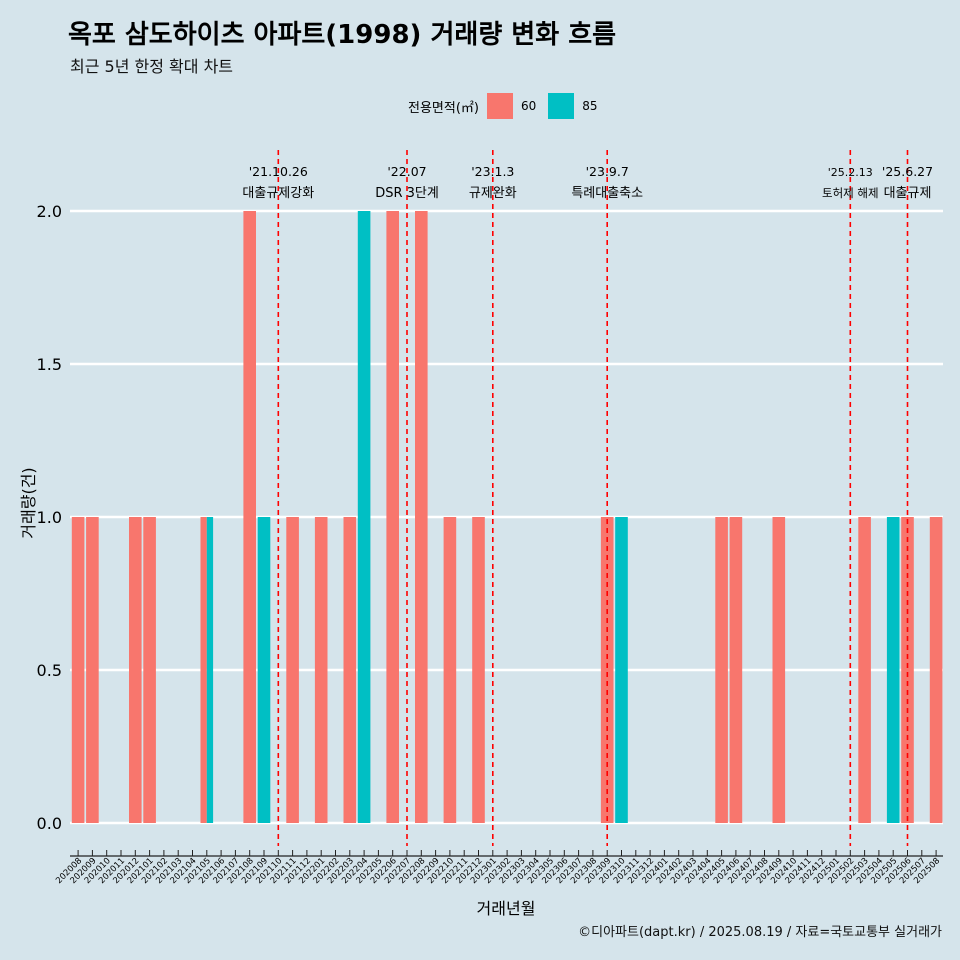 This screenshot has height=960, width=960. I want to click on legend: 전용면적(㎡) 60 85, so click(509, 106).